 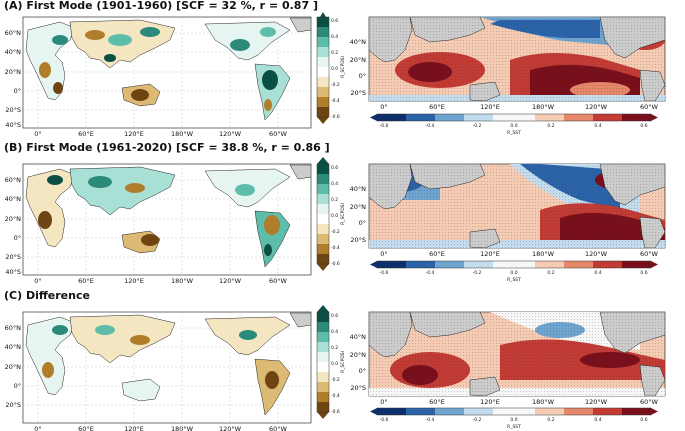 I want to click on right-colorbar-b, so click(x=514, y=264).